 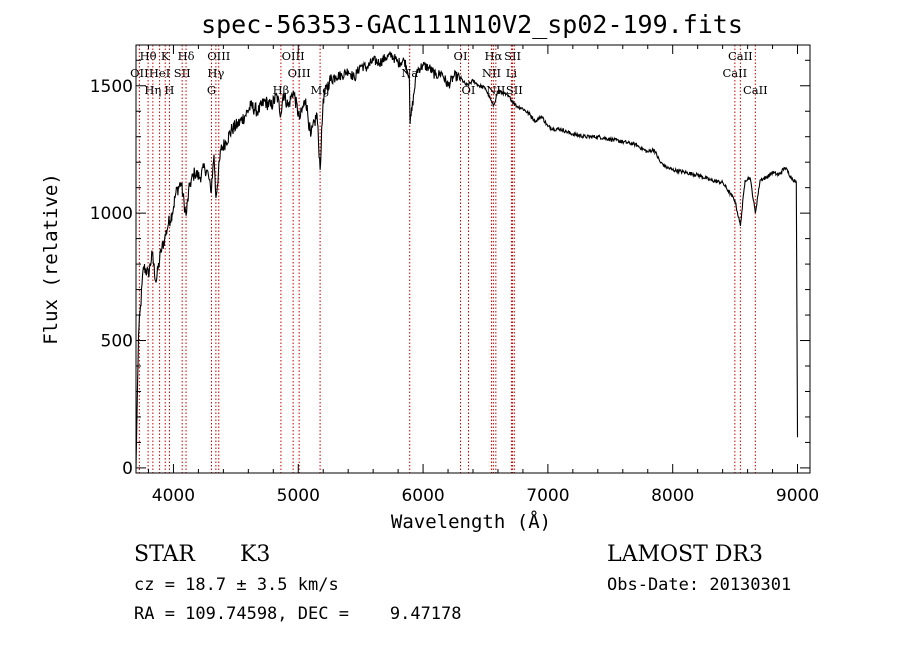 What do you see at coordinates (422, 496) in the screenshot?
I see `x-tick-label: 6000` at bounding box center [422, 496].